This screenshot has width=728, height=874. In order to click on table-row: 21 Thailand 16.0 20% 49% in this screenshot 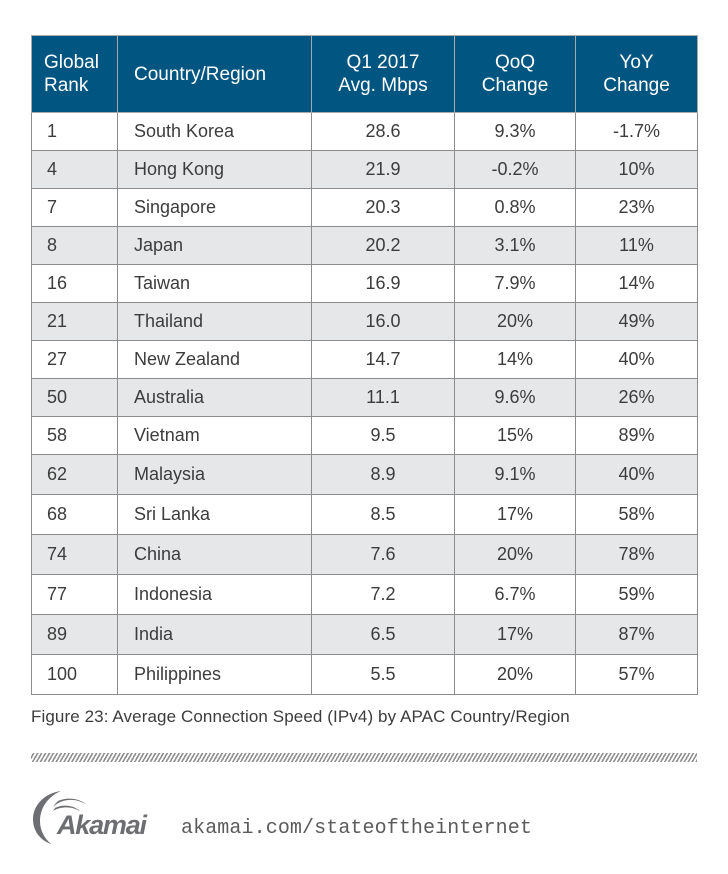, I will do `click(364, 321)`.